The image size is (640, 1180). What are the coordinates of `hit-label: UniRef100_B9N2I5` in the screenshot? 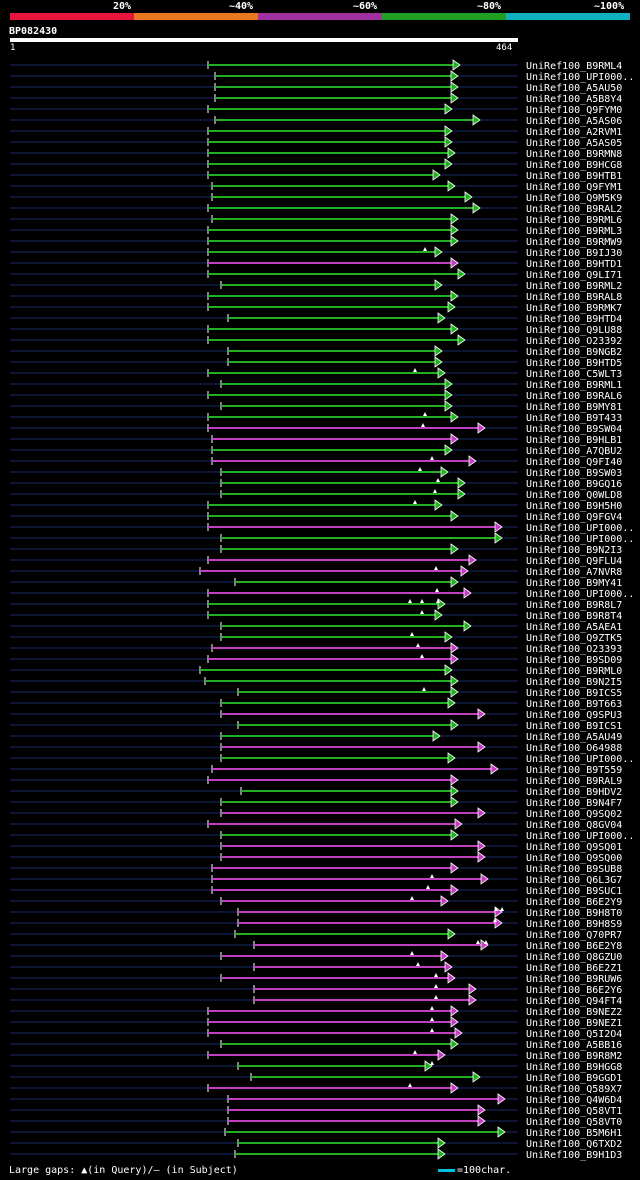 It's located at (574, 682).